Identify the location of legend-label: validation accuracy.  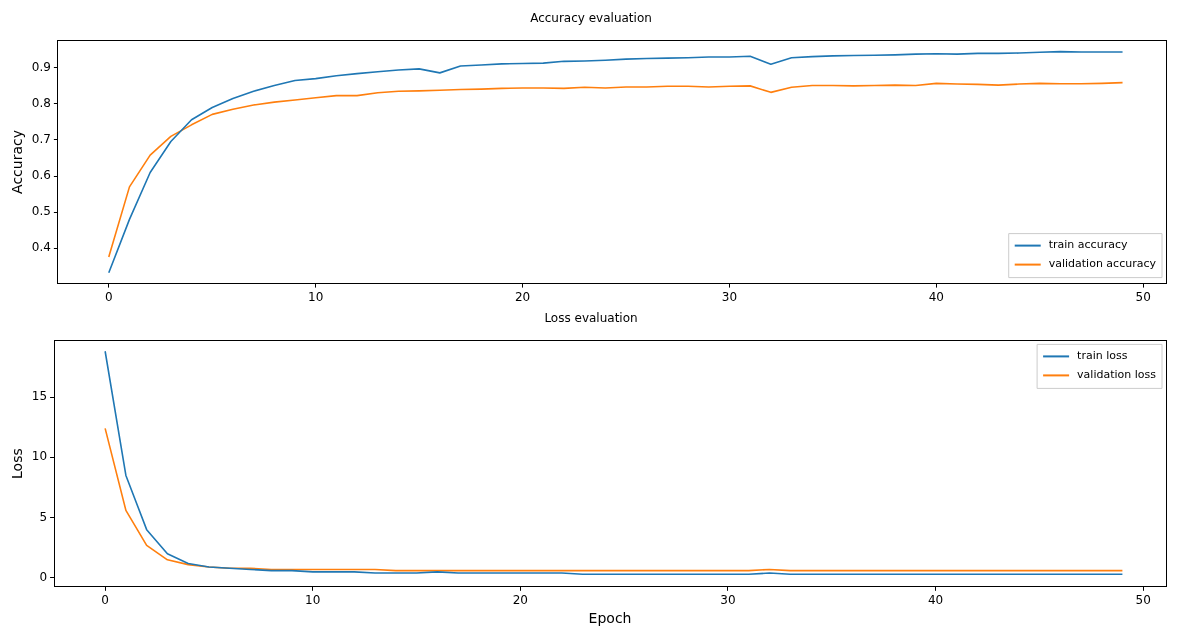
(1102, 264).